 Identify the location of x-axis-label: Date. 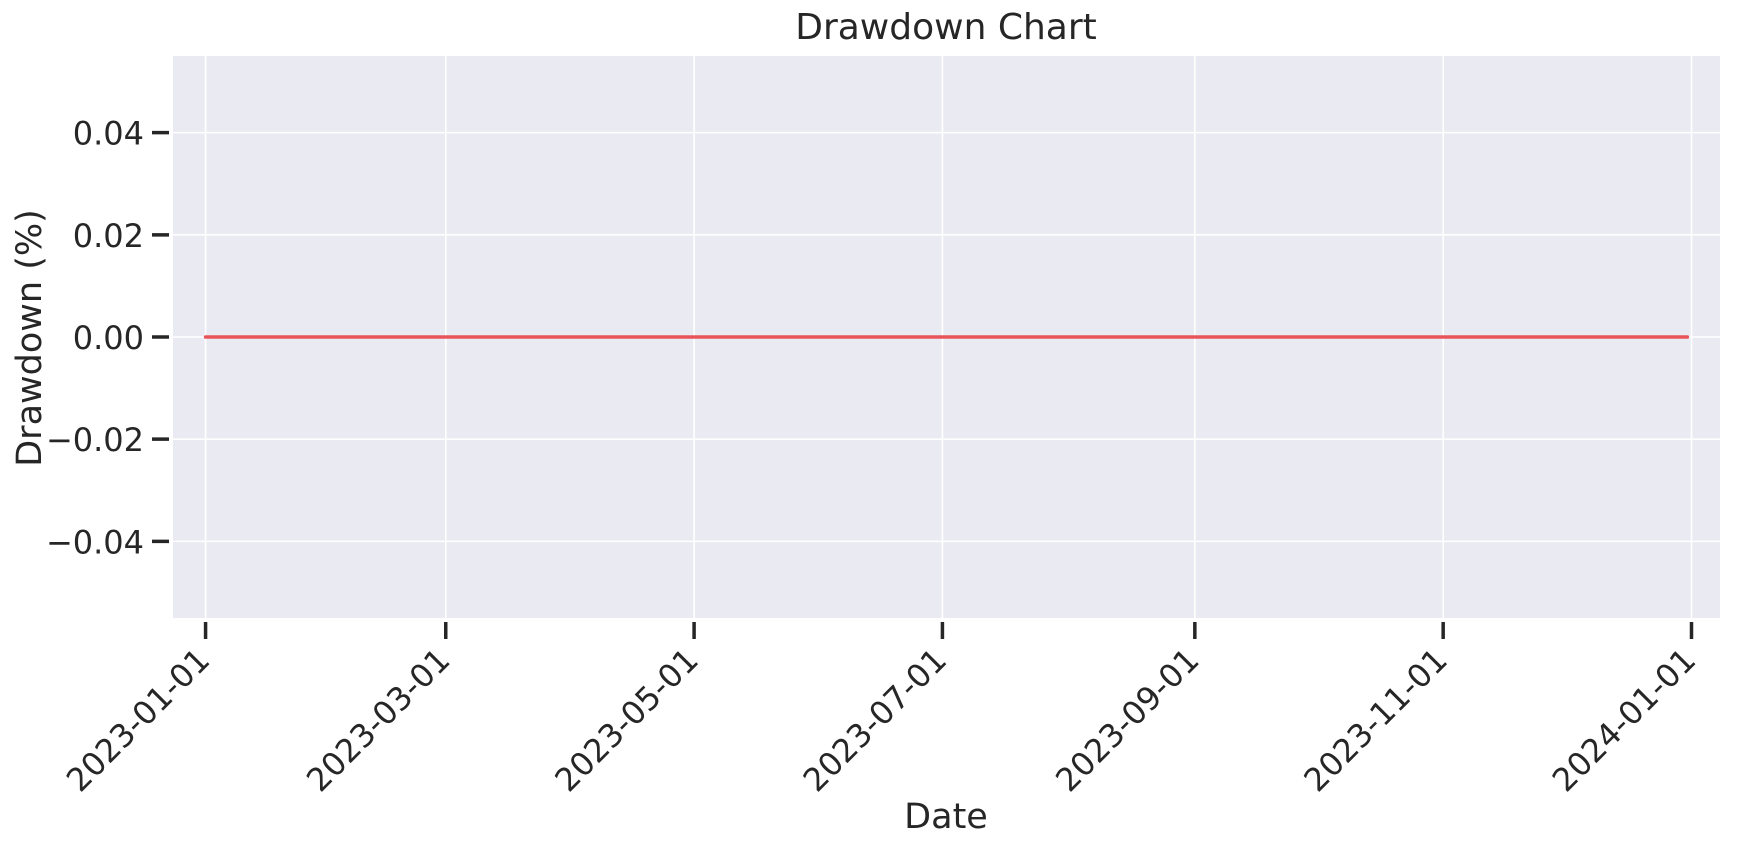
(946, 817).